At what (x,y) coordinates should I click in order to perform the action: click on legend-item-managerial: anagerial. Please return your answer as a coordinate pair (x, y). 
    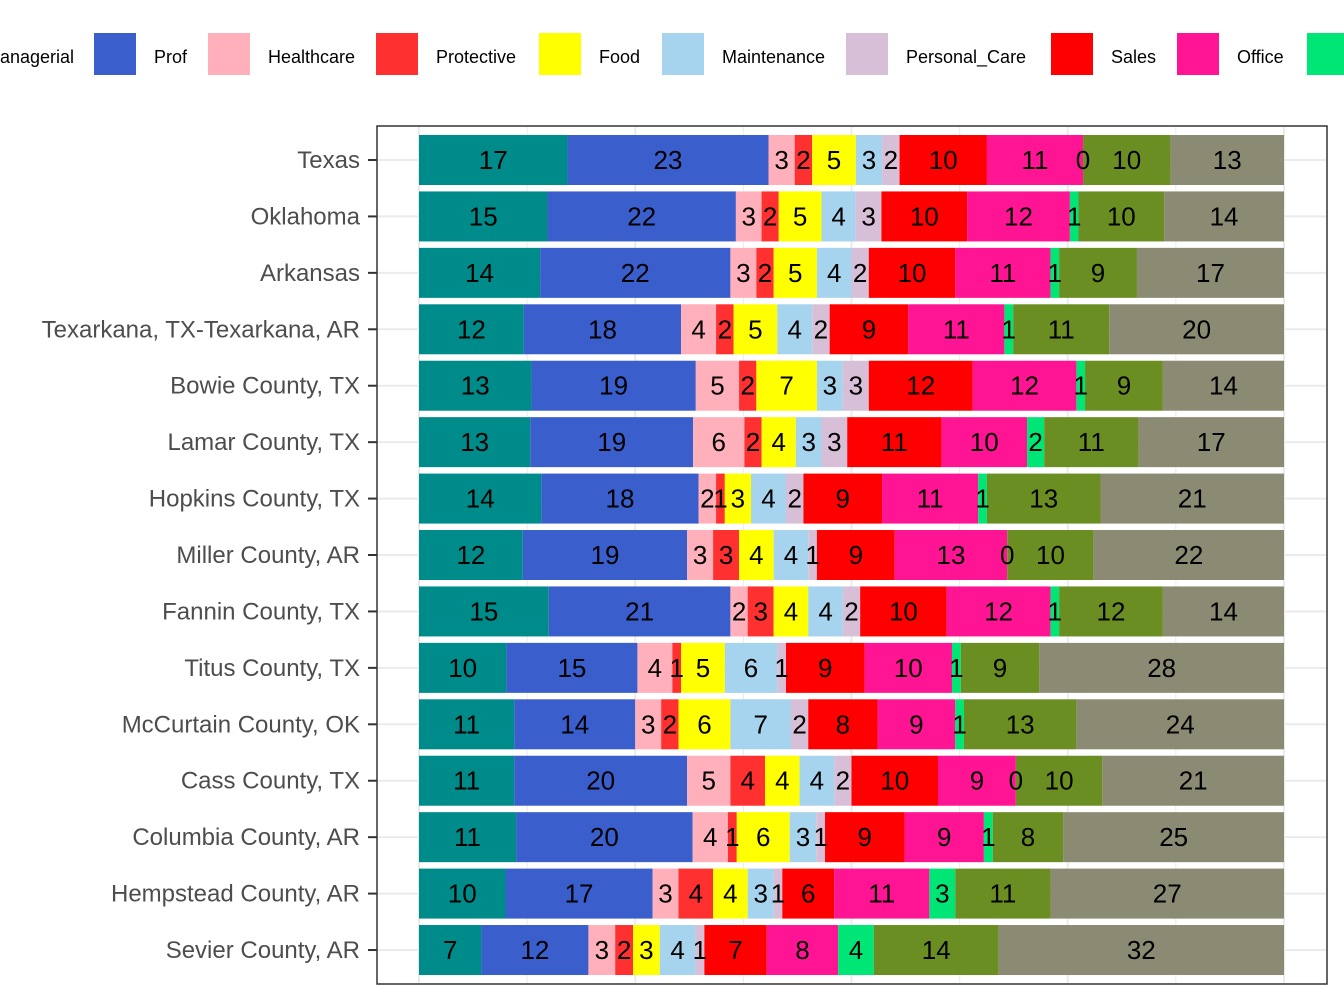
    Looking at the image, I should click on (37, 57).